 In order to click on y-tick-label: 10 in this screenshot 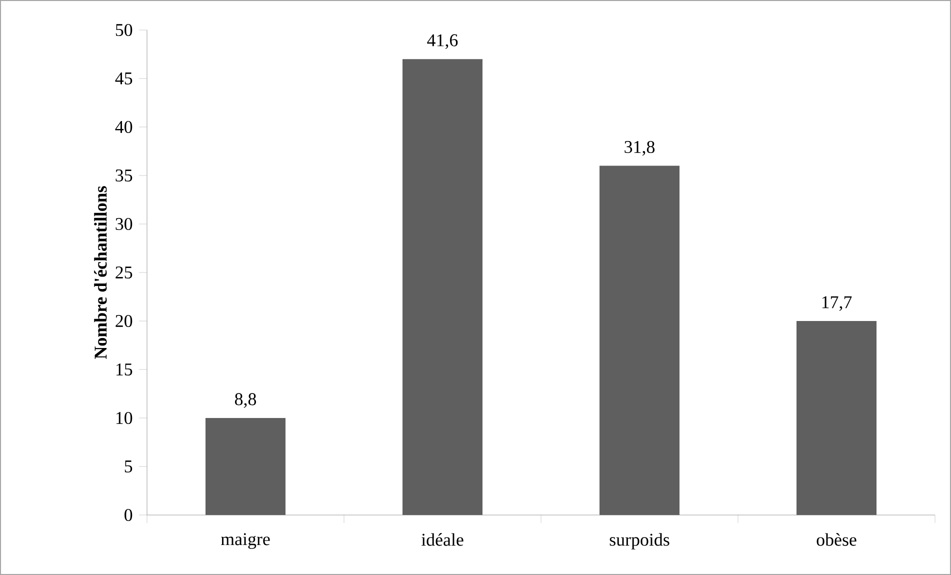, I will do `click(124, 418)`.